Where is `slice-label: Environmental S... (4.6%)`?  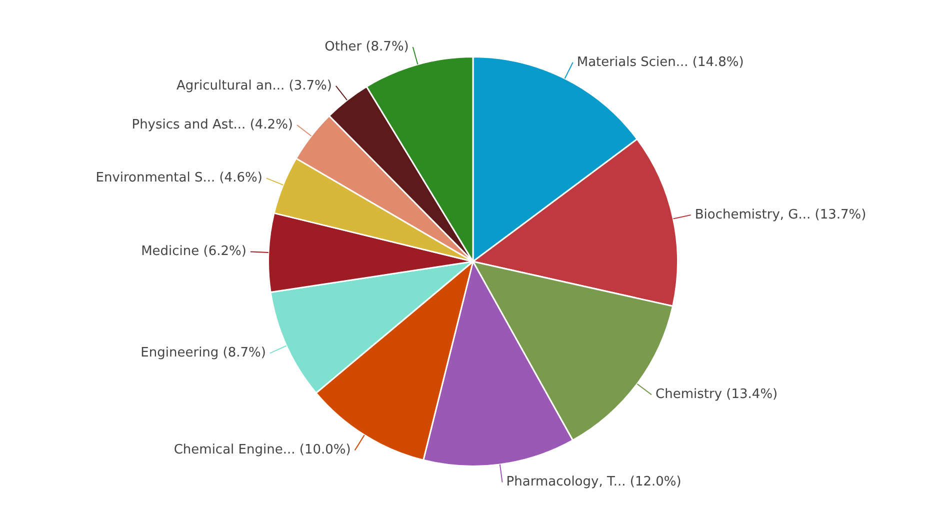
slice-label: Environmental S... (4.6%) is located at coordinates (179, 178).